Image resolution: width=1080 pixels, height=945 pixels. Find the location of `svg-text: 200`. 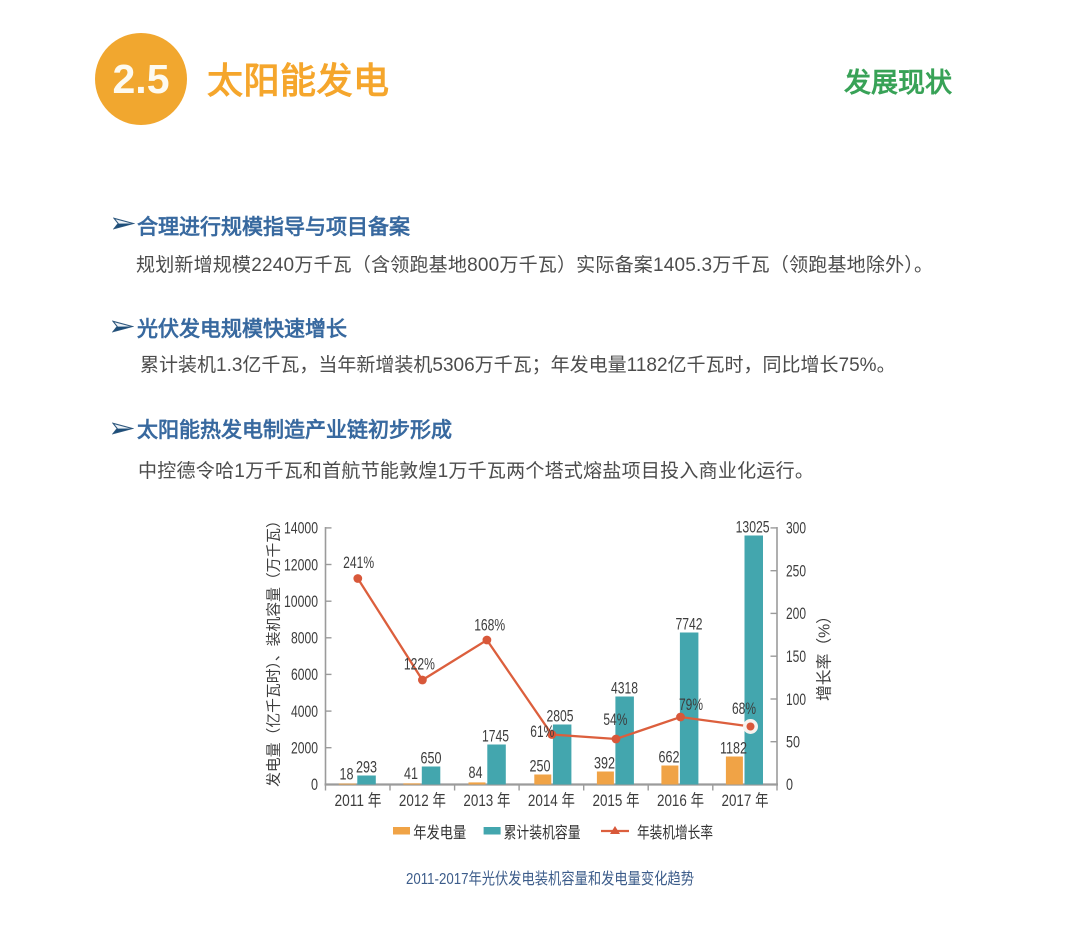

svg-text: 200 is located at coordinates (796, 614).